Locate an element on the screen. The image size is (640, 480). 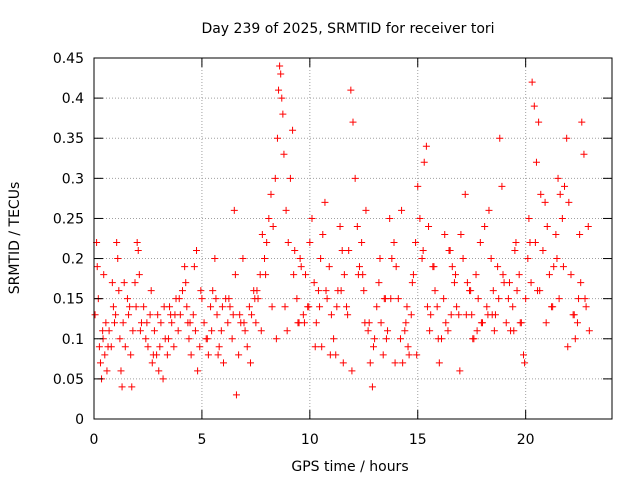
x-tick-label: 10 is located at coordinates (310, 440).